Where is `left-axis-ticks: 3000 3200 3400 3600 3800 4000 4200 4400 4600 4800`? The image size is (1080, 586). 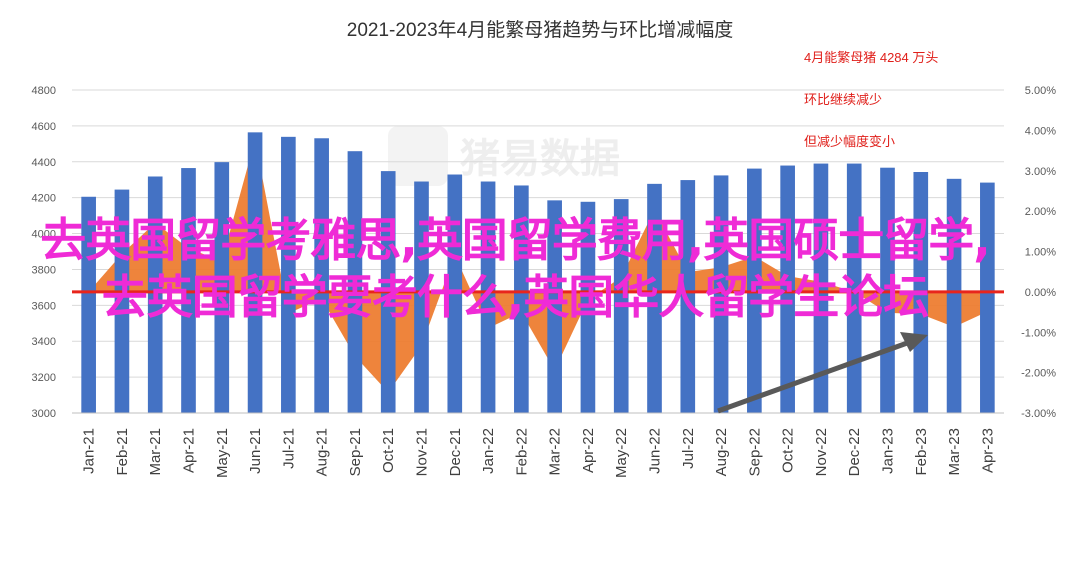
left-axis-ticks: 3000 3200 3400 3600 3800 4000 4200 4400 4600 4800 is located at coordinates (44, 252).